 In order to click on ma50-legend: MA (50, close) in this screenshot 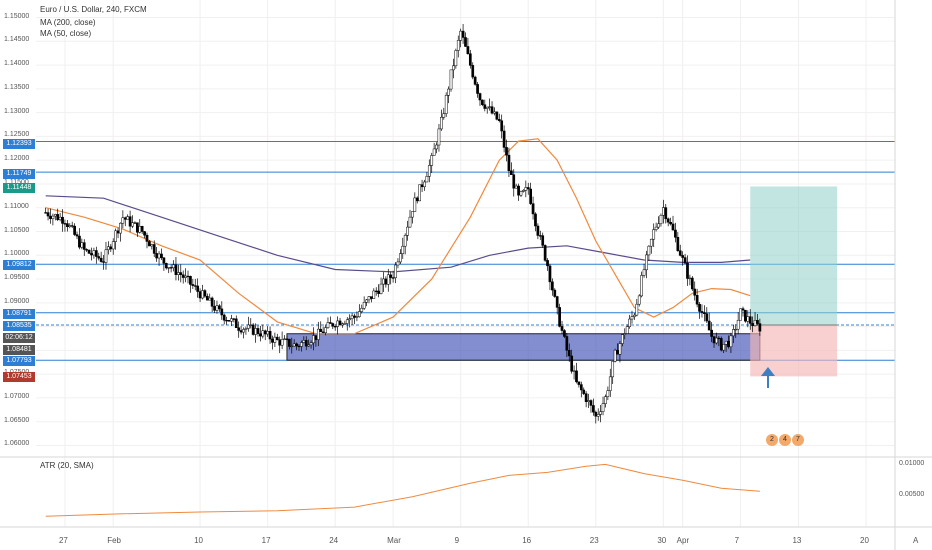, I will do `click(66, 33)`.